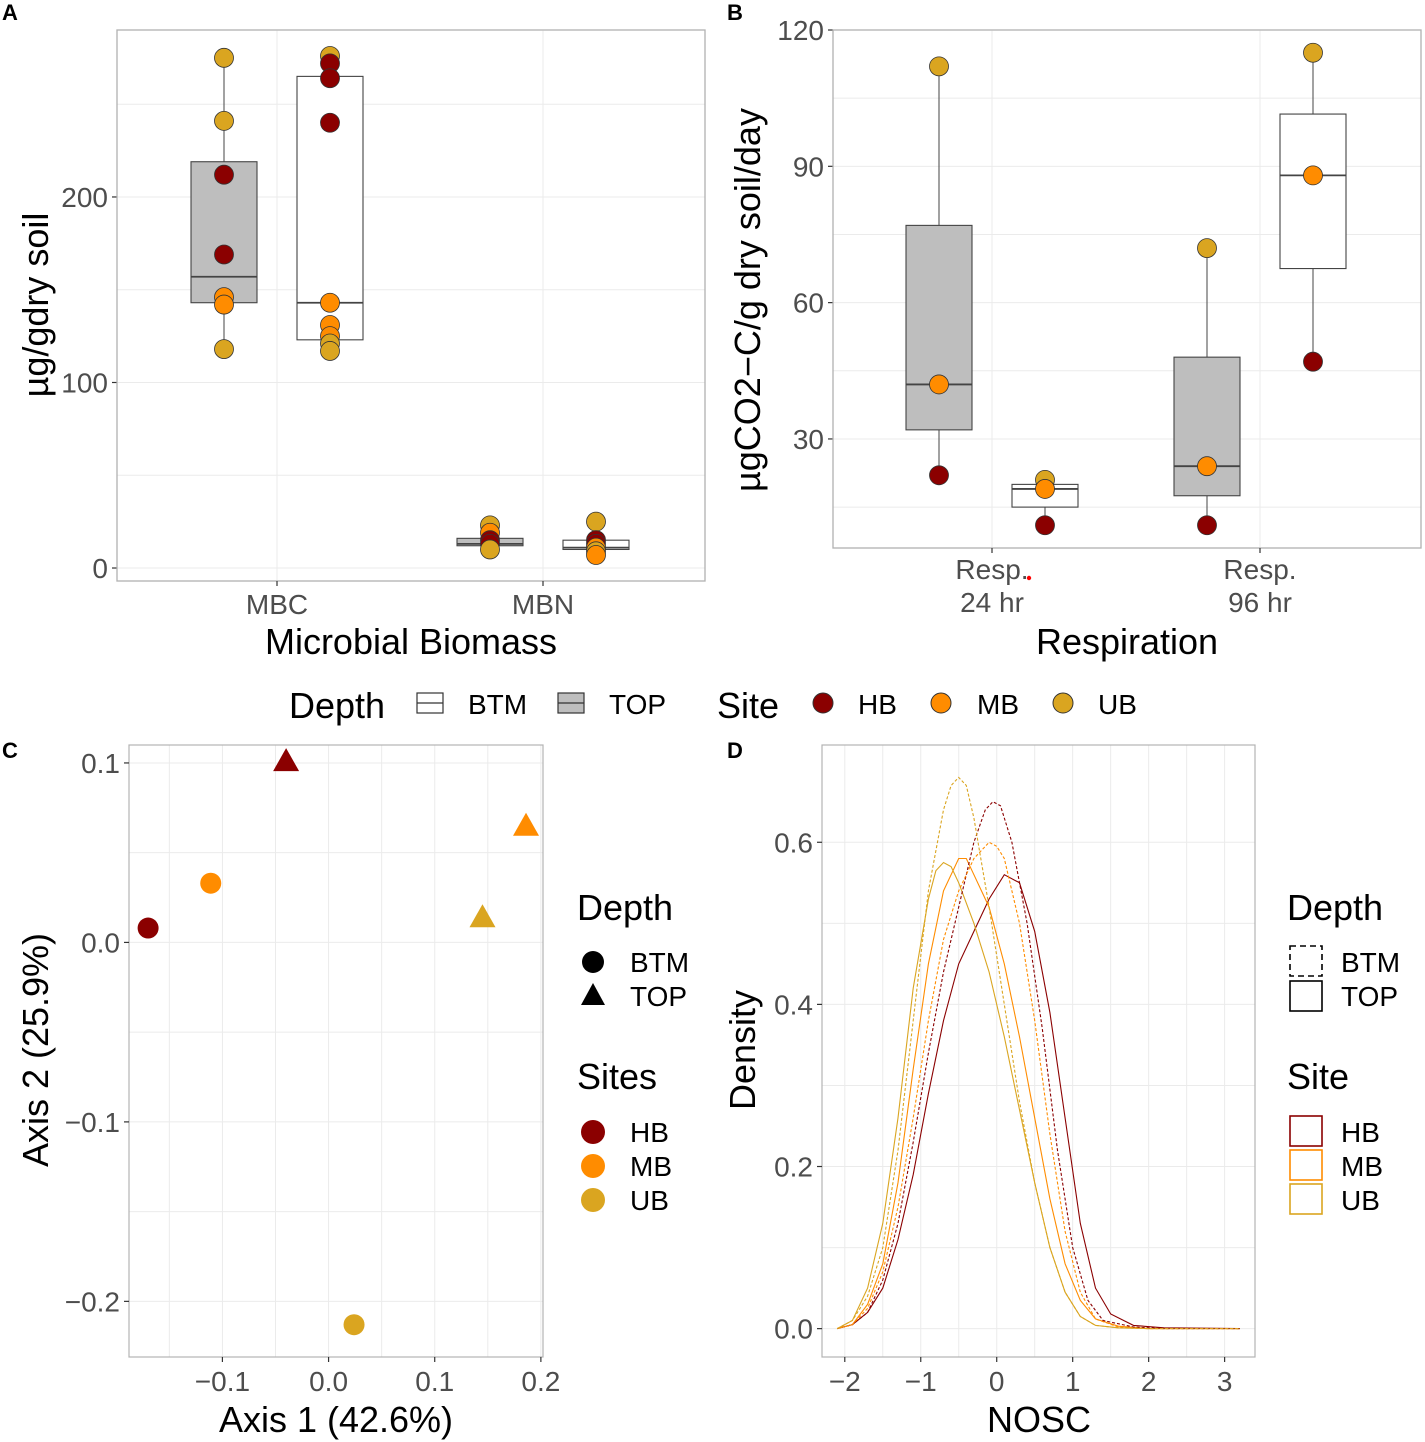 The image size is (1425, 1442). Describe the element at coordinates (921, 1381) in the screenshot. I see `x-tick-label: −1` at that location.